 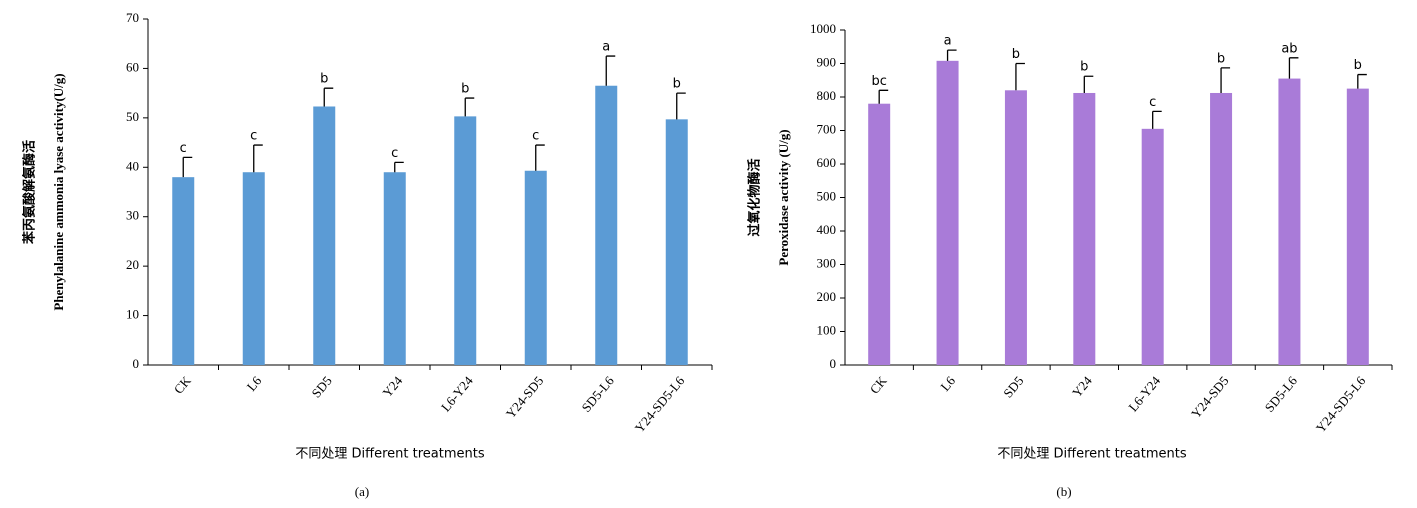 What do you see at coordinates (132, 17) in the screenshot?
I see `y-tick-label: 70` at bounding box center [132, 17].